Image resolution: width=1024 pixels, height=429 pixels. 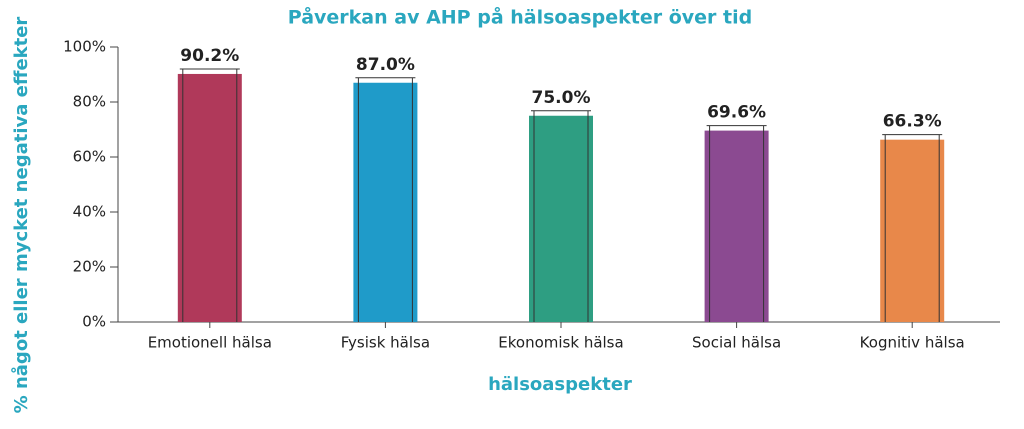 I want to click on x-axis-title: hälsoaspekter, so click(x=560, y=384).